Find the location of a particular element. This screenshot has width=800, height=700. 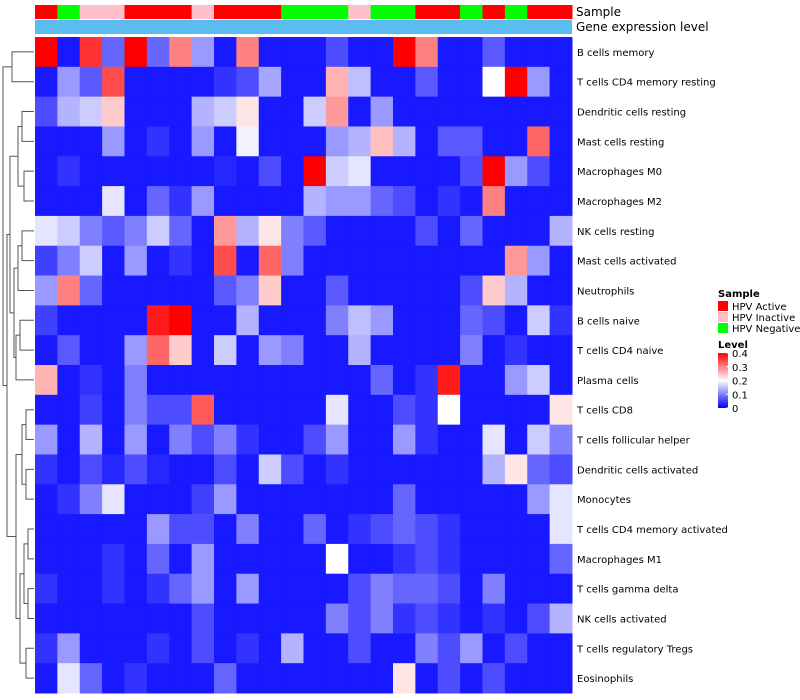

level-legend-tick-label: 0.4 is located at coordinates (740, 354).